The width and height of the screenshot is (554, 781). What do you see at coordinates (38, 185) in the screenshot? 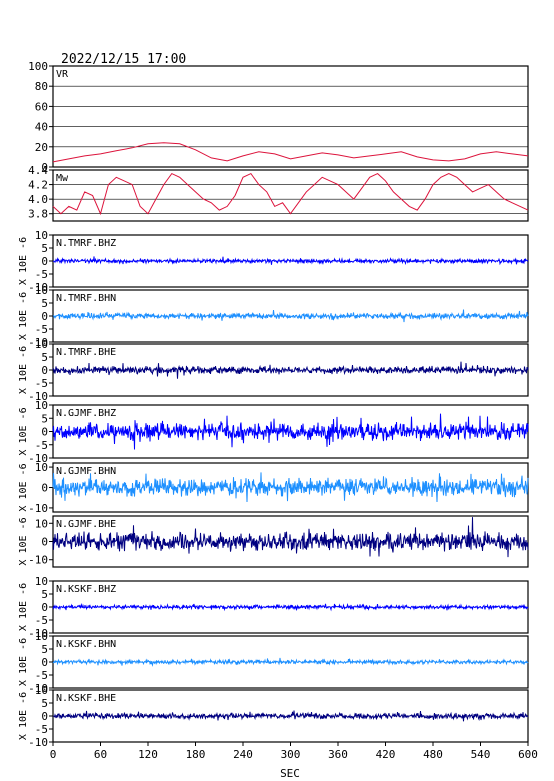
I see `y-tick-label: 4.2` at bounding box center [38, 185].